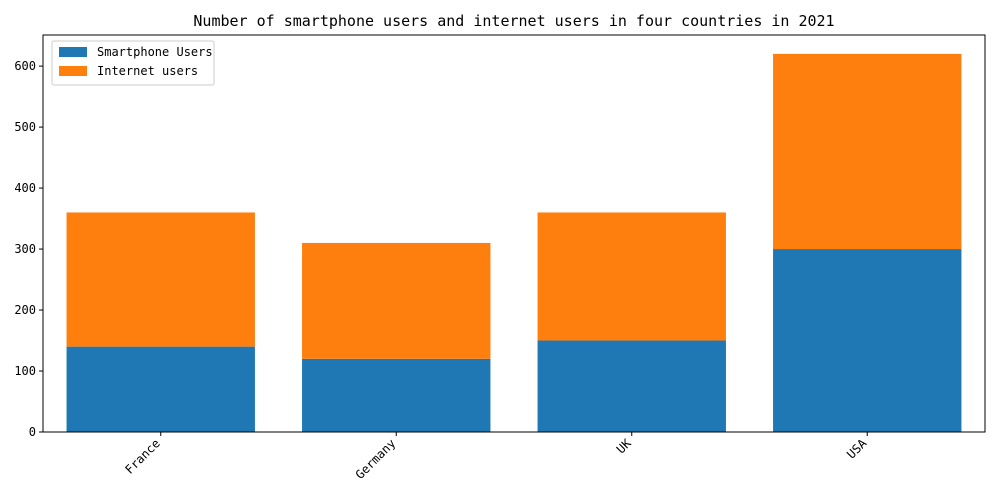 The image size is (1000, 500). I want to click on x-tick-label-uk: UK, so click(624, 446).